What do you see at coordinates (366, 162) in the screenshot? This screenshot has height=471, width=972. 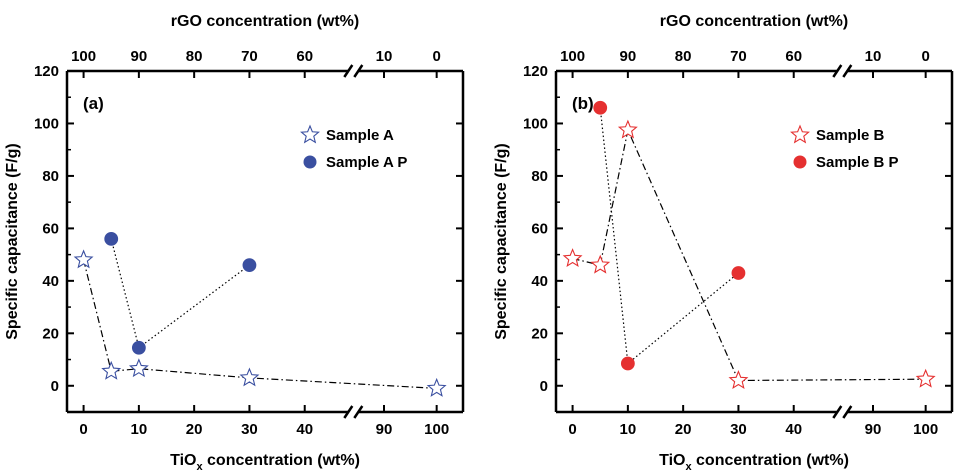 I see `legend-label: Sample A P` at bounding box center [366, 162].